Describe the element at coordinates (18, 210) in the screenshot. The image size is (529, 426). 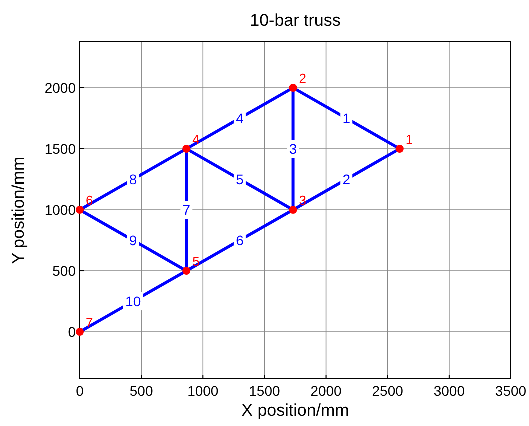
I see `y-axis-title: Y position/mm` at that location.